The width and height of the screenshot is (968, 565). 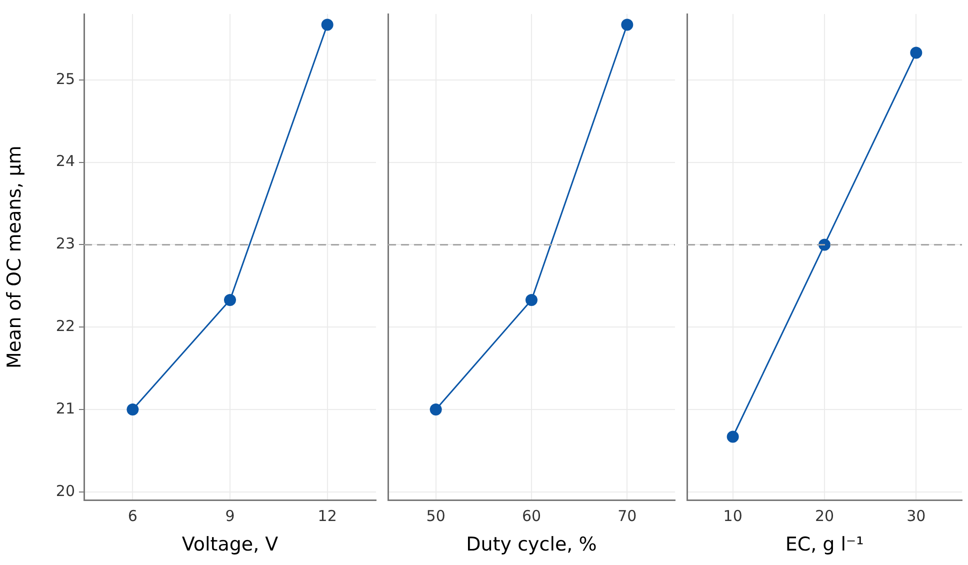 What do you see at coordinates (532, 516) in the screenshot?
I see `x-tick-label: 60` at bounding box center [532, 516].